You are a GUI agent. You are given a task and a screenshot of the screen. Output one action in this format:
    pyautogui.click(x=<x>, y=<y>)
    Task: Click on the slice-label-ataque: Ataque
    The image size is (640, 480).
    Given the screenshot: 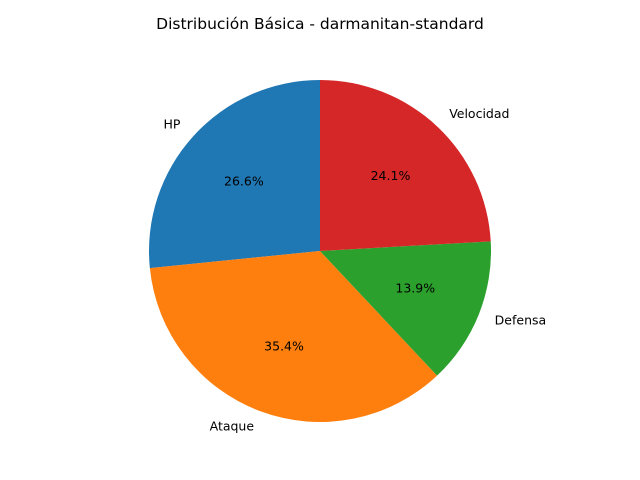 What is the action you would take?
    pyautogui.click(x=232, y=426)
    